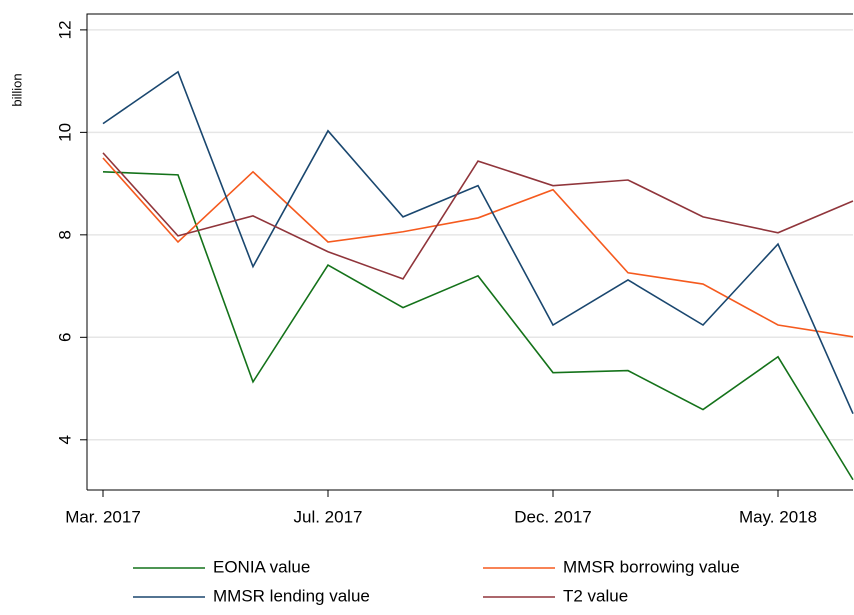  Describe the element at coordinates (595, 595) in the screenshot. I see `legend-label: T2 value` at that location.